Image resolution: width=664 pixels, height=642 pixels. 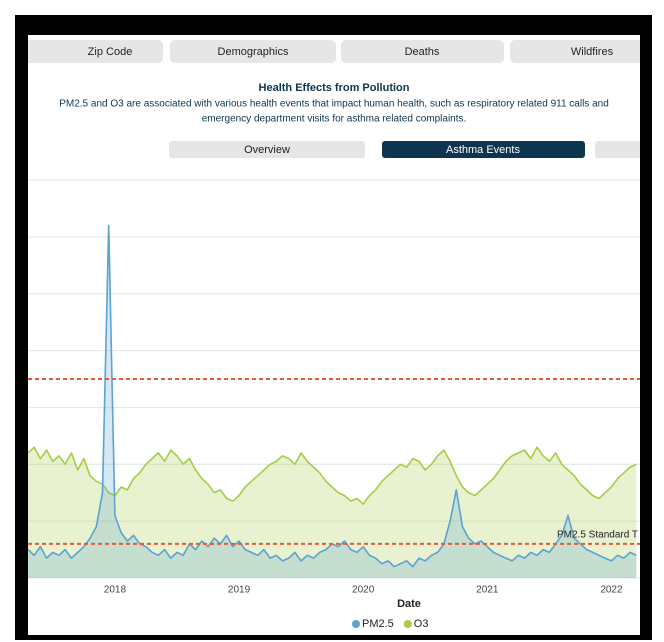 I want to click on line, so click(x=332, y=475).